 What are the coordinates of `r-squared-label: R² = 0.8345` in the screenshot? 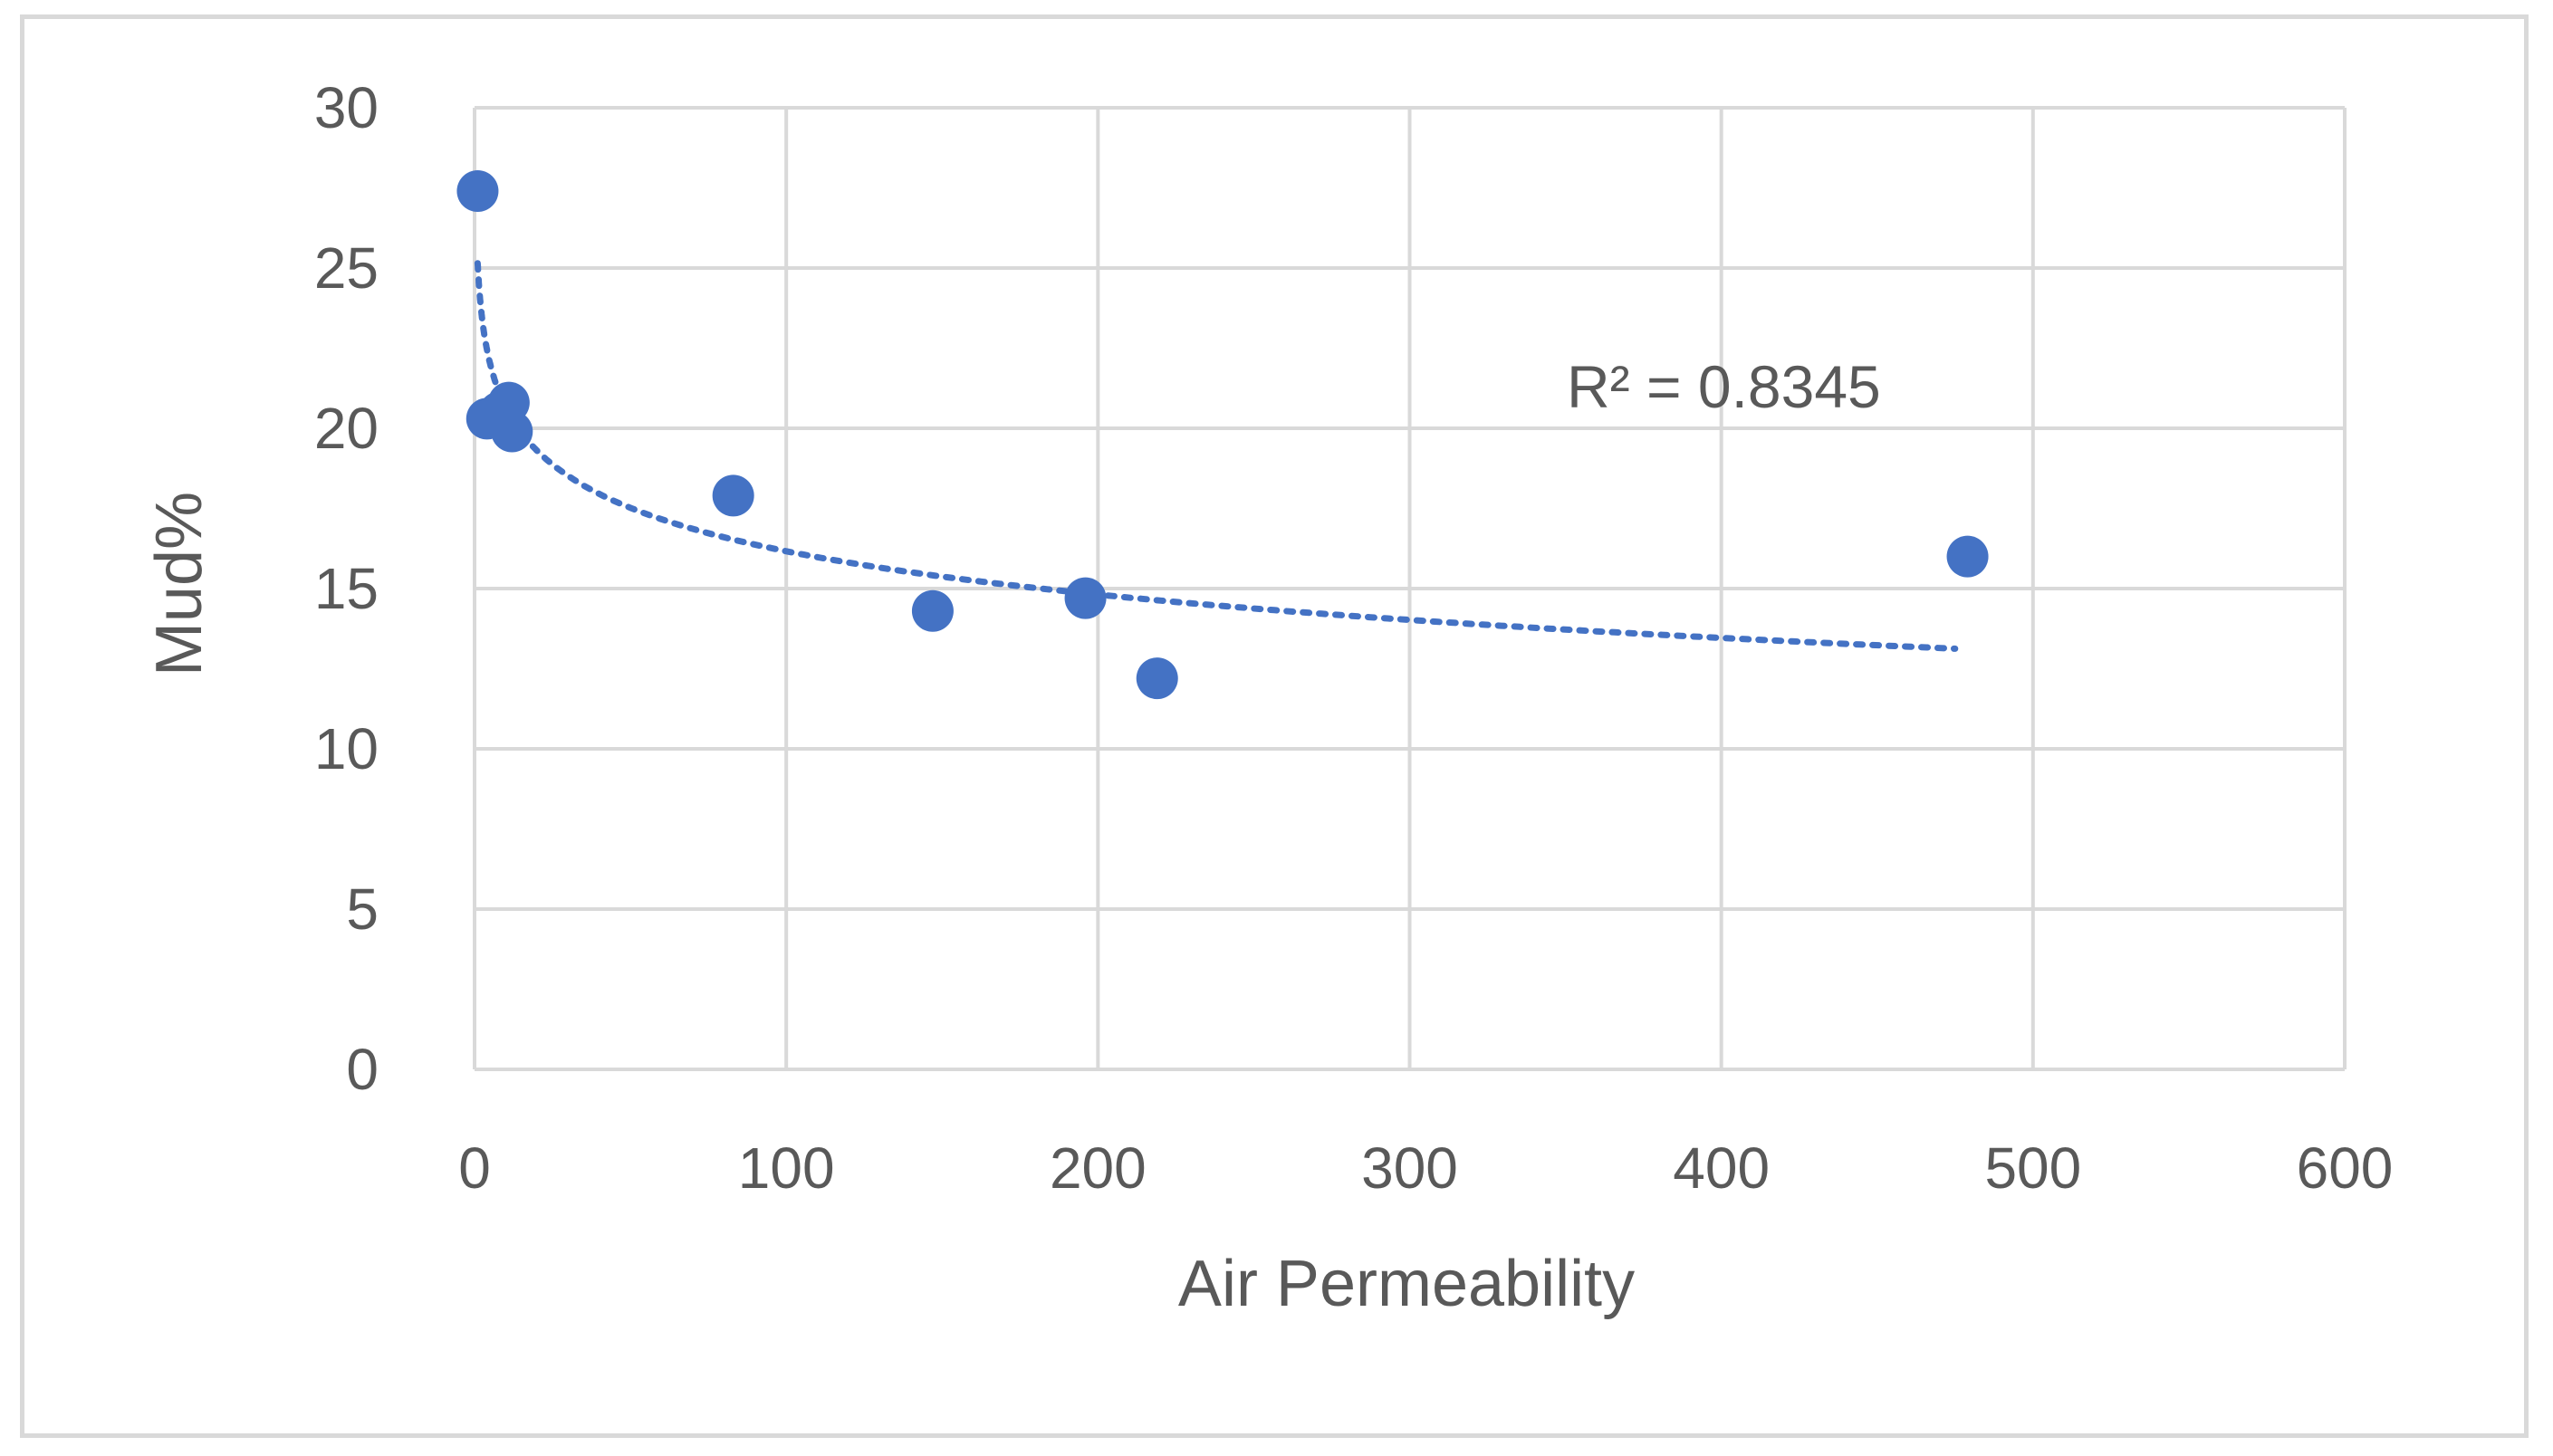 It's located at (1724, 387).